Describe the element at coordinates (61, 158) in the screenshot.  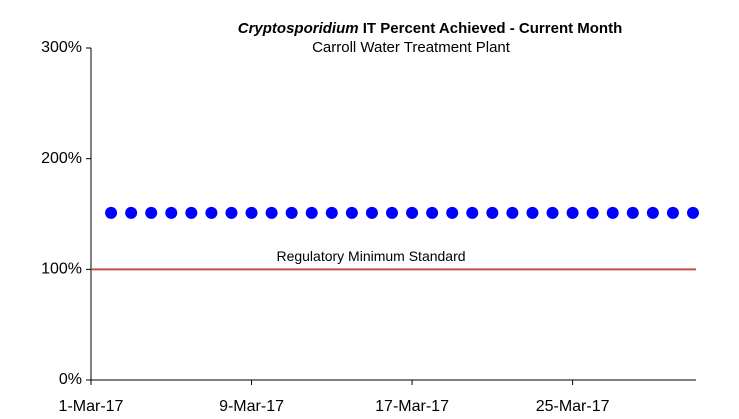
I see `y-tick-label: 200%` at that location.